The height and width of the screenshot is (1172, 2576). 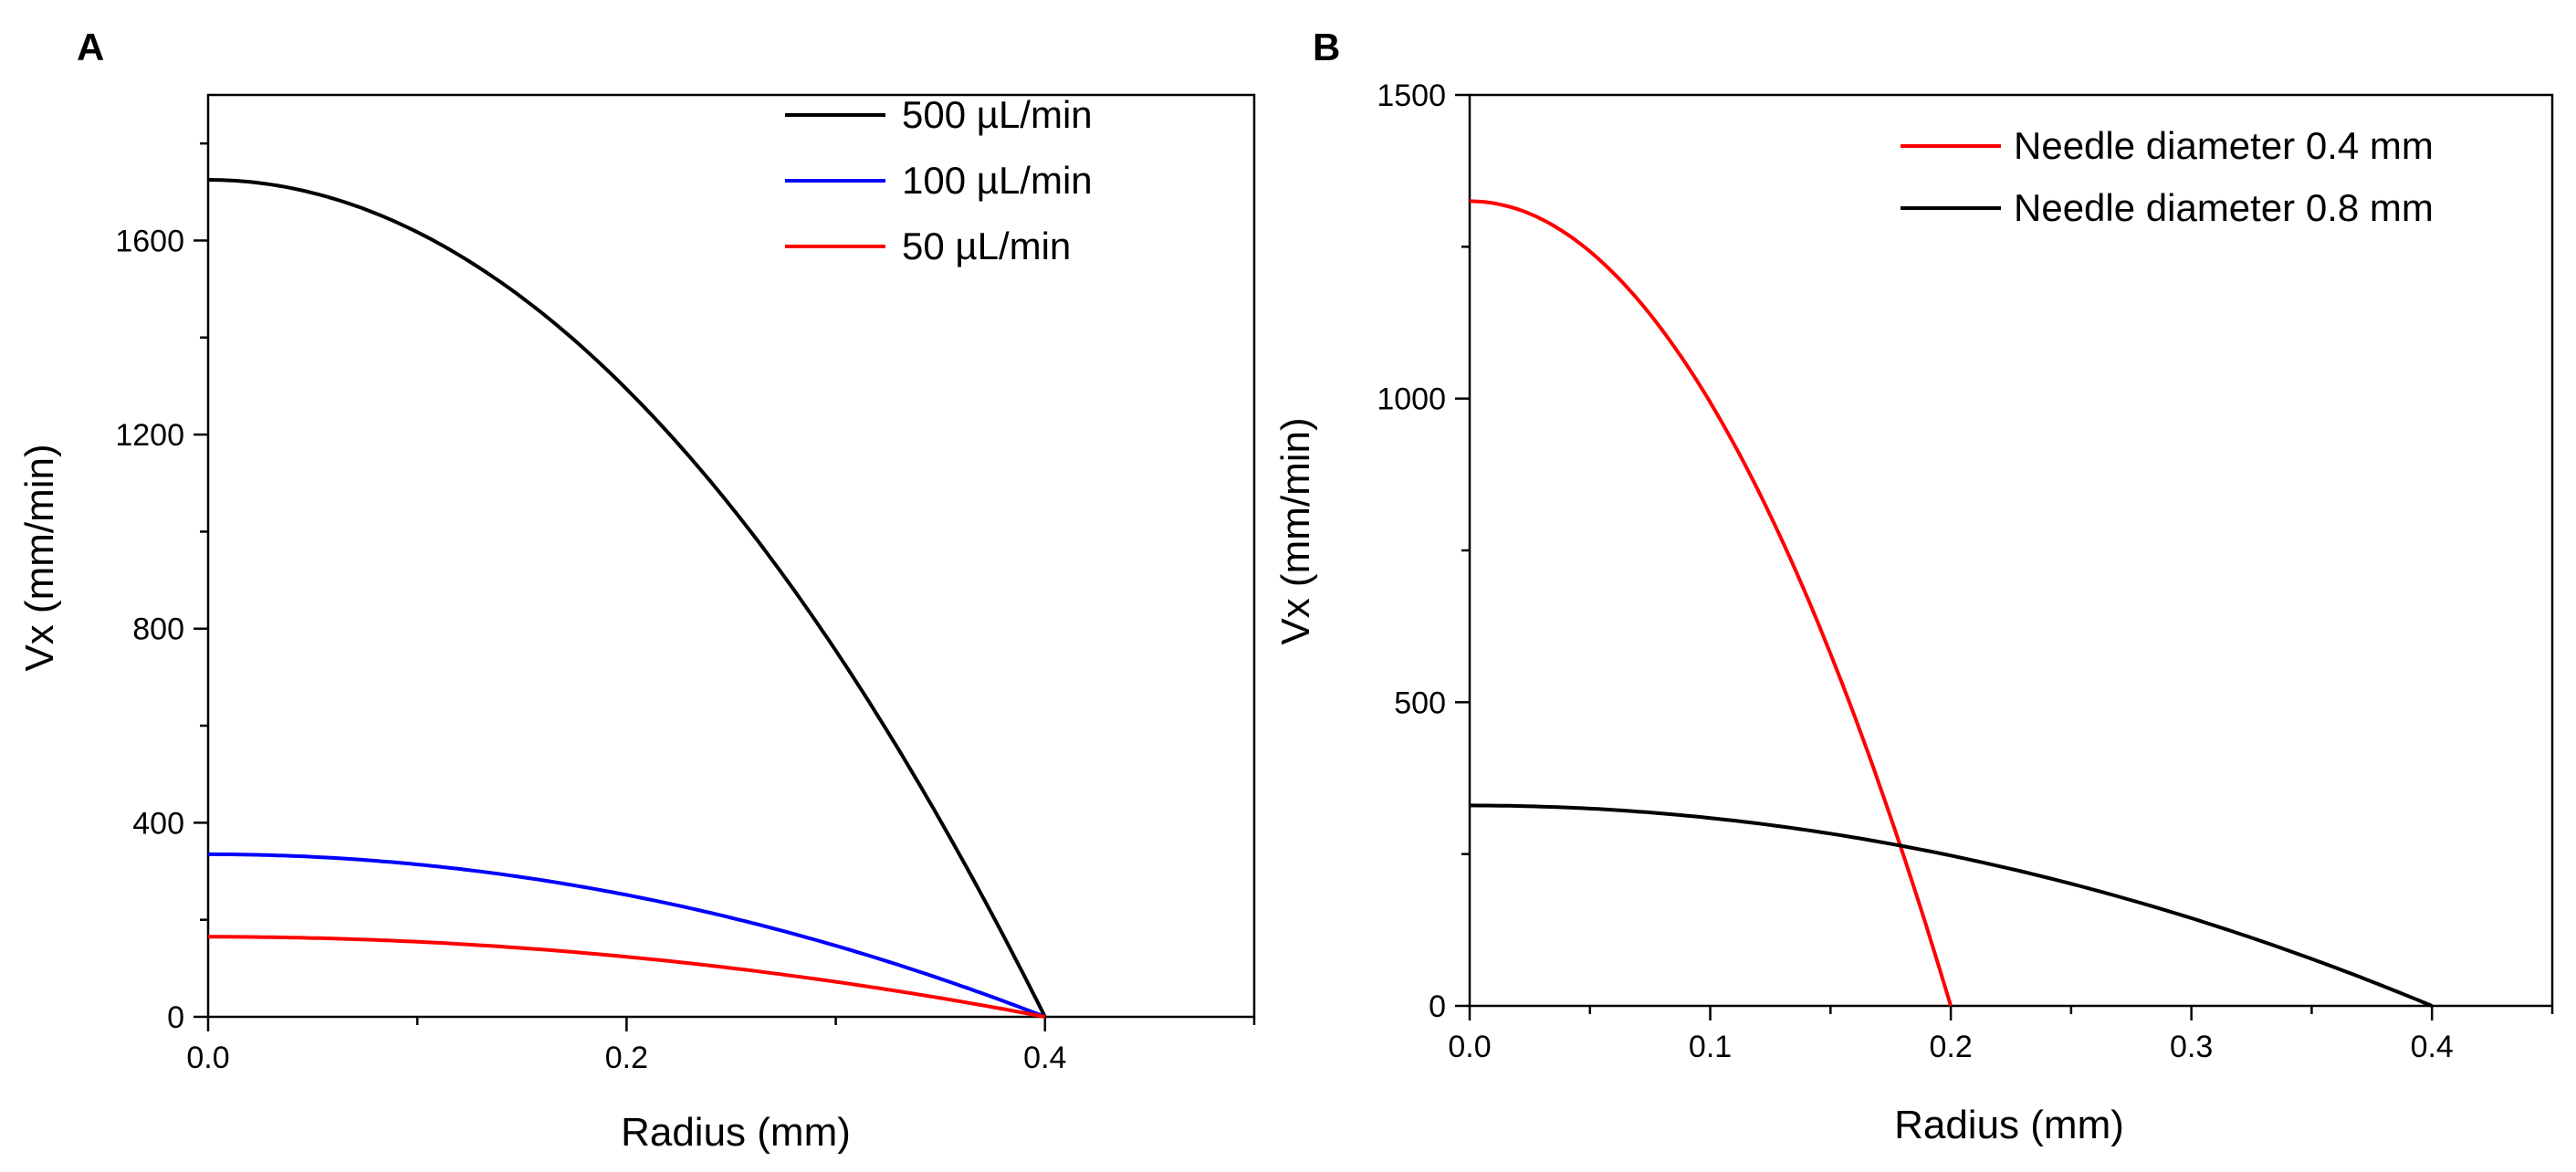 I want to click on panel-b-label: B, so click(x=1327, y=47).